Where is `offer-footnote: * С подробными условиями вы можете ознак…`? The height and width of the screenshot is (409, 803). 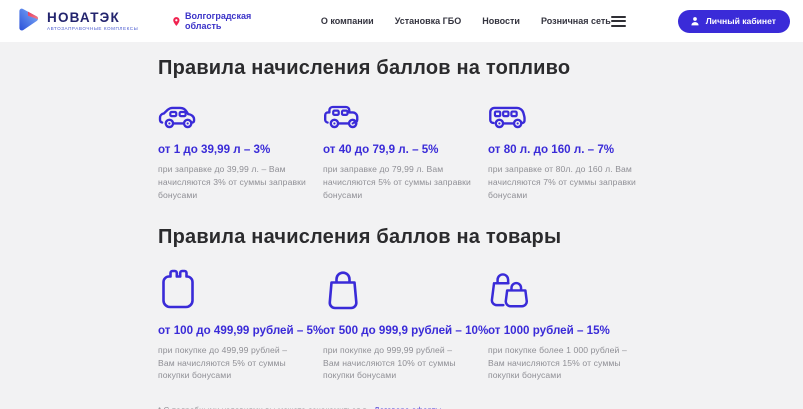
offer-footnote: * С подробными условиями вы можете ознак… is located at coordinates (480, 407).